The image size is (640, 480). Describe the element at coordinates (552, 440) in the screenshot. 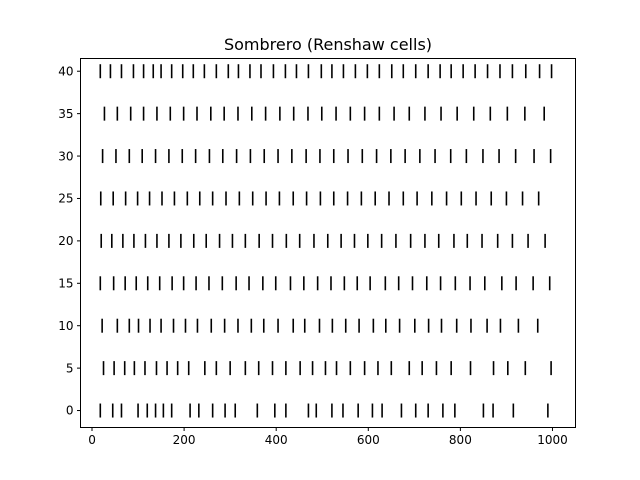

I see `x-tick-label: 1000` at that location.